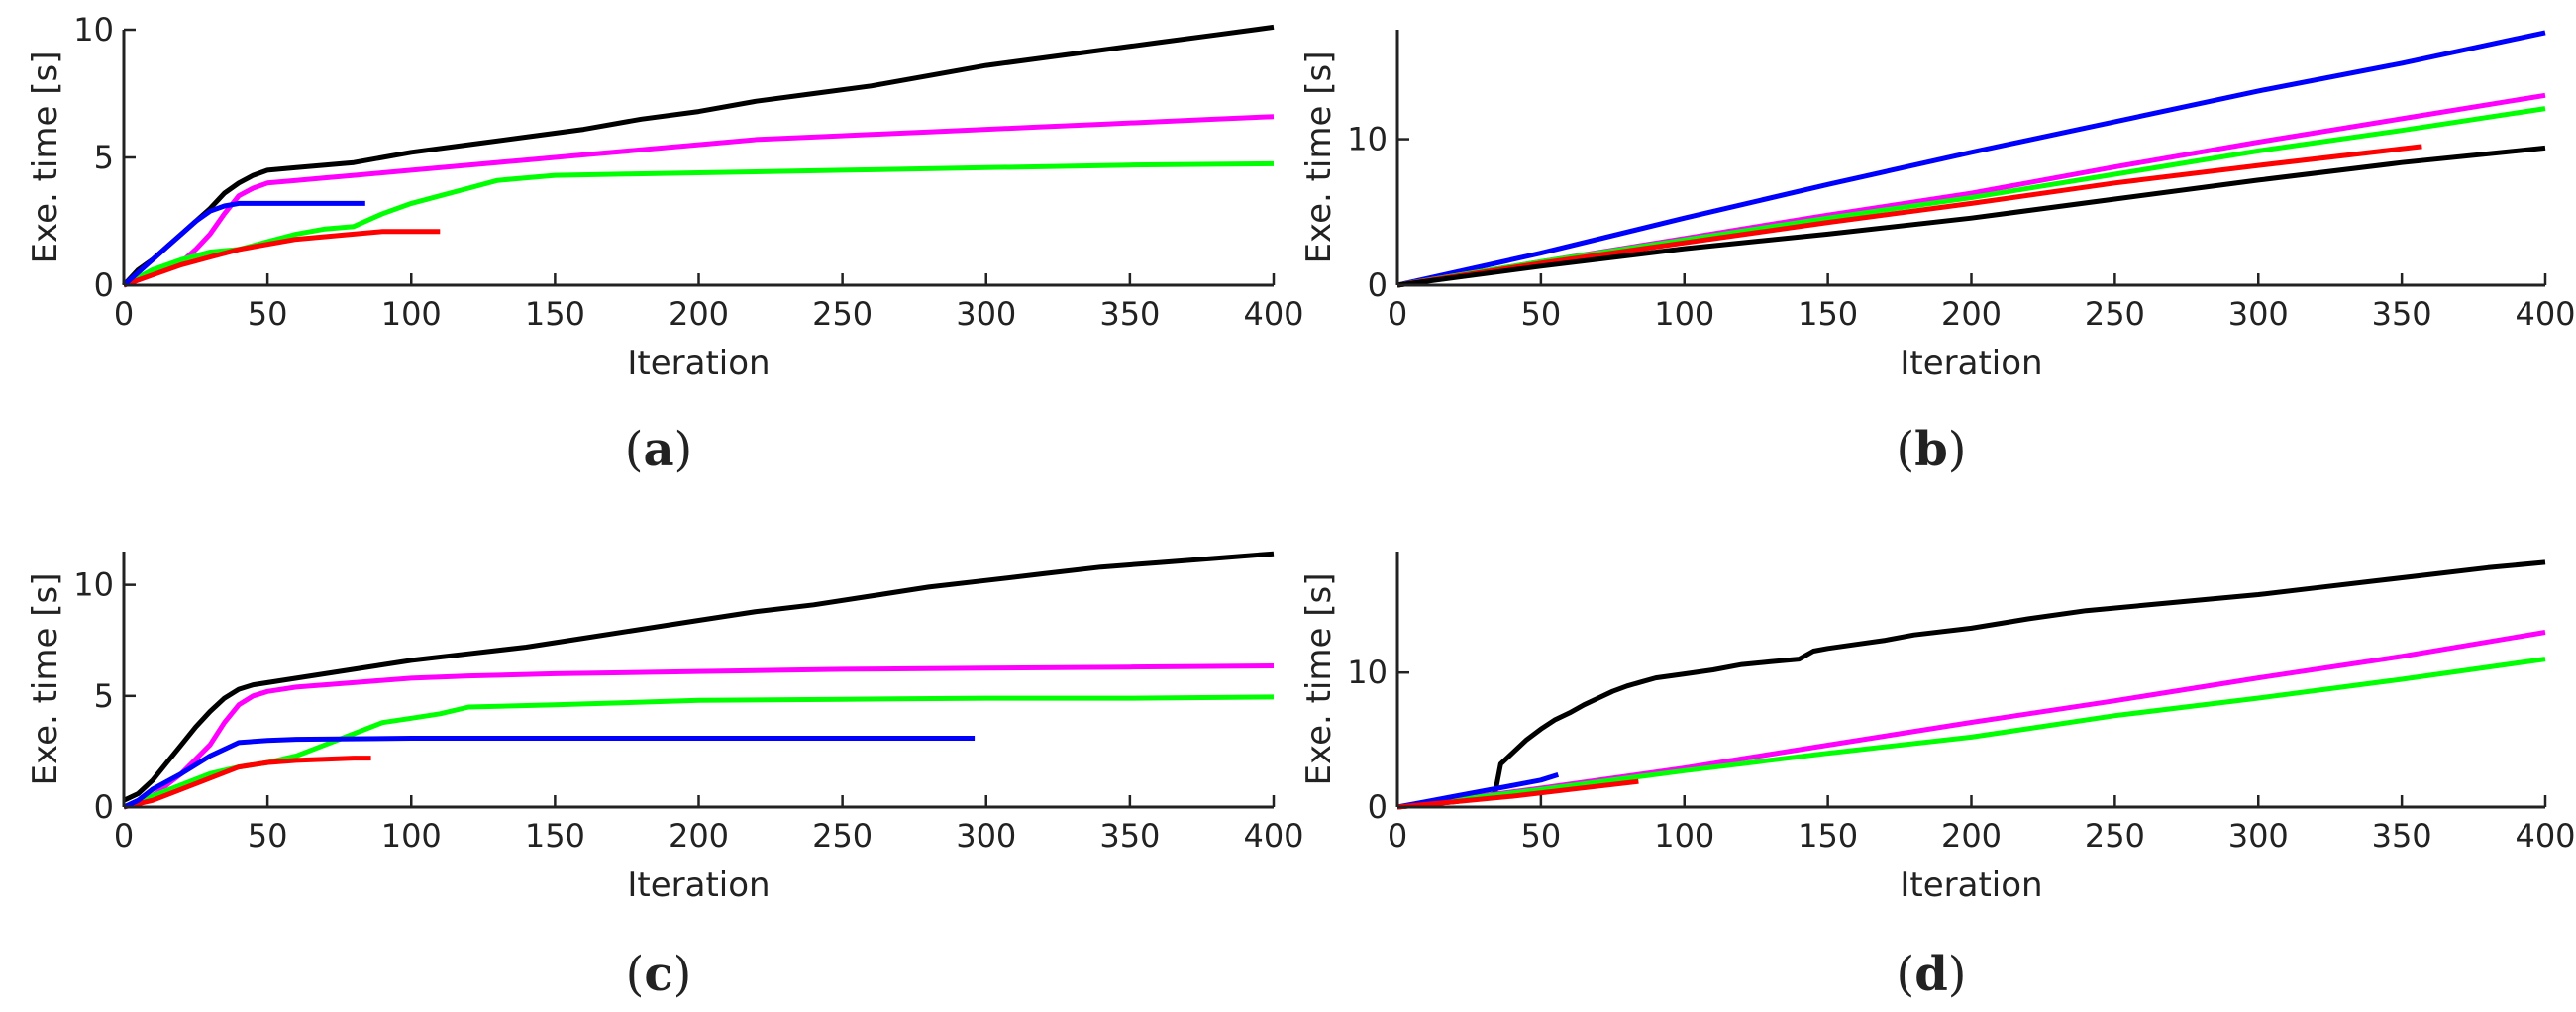 This screenshot has width=2576, height=1012. Describe the element at coordinates (1931, 974) in the screenshot. I see `panel-label: (d)` at that location.